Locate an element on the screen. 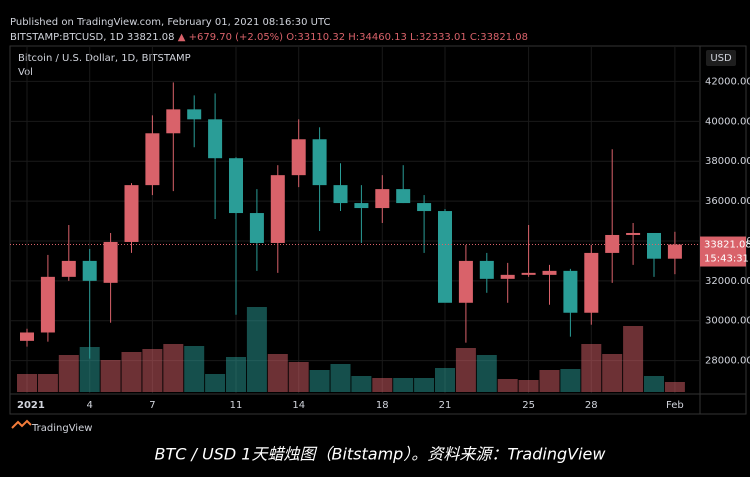  x-tick-label: 14 is located at coordinates (298, 405).